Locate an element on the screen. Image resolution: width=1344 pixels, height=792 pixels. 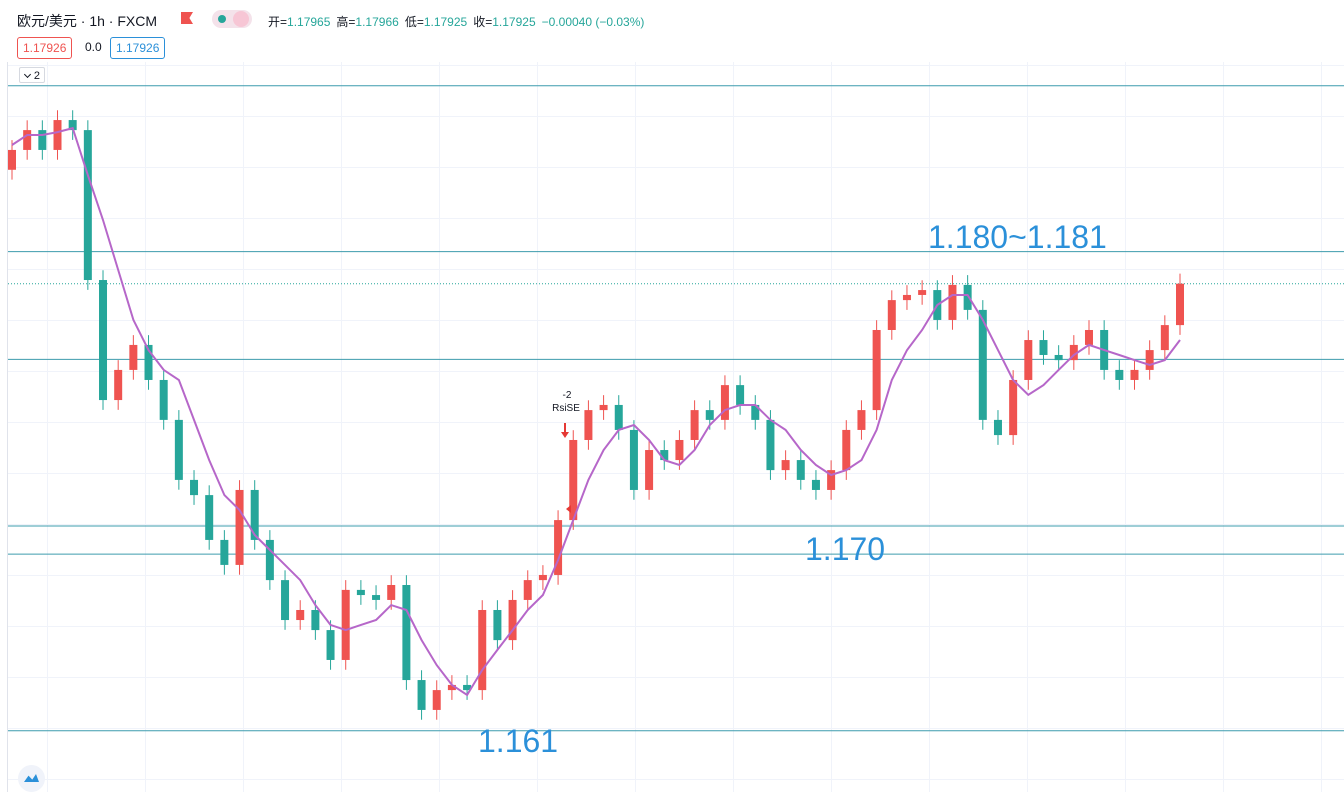
collapse-button: 2 is located at coordinates (32, 75).